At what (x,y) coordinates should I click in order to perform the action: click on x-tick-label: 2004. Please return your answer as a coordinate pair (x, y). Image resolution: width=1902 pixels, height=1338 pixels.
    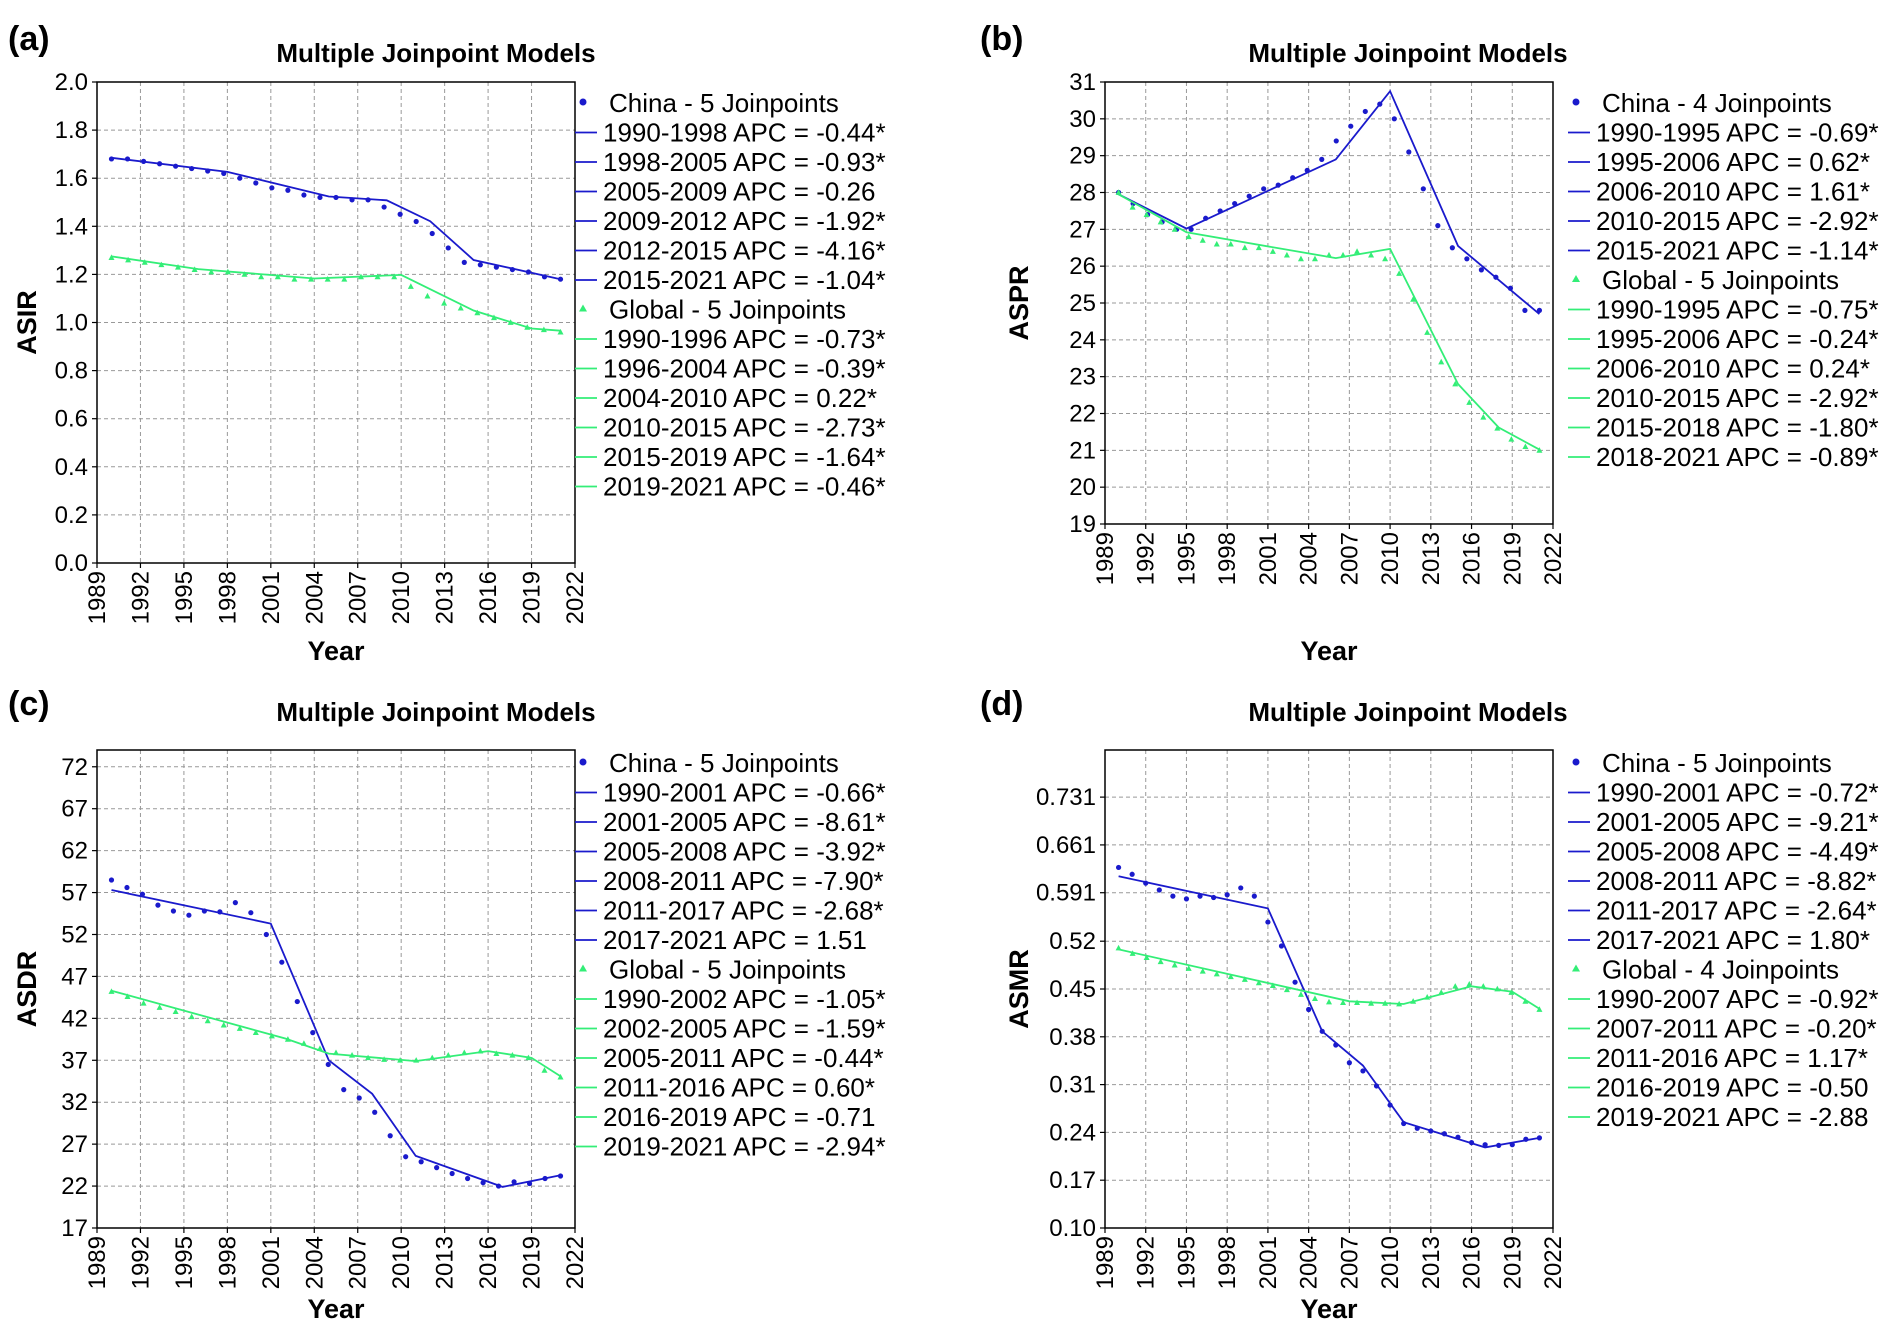
    Looking at the image, I should click on (314, 597).